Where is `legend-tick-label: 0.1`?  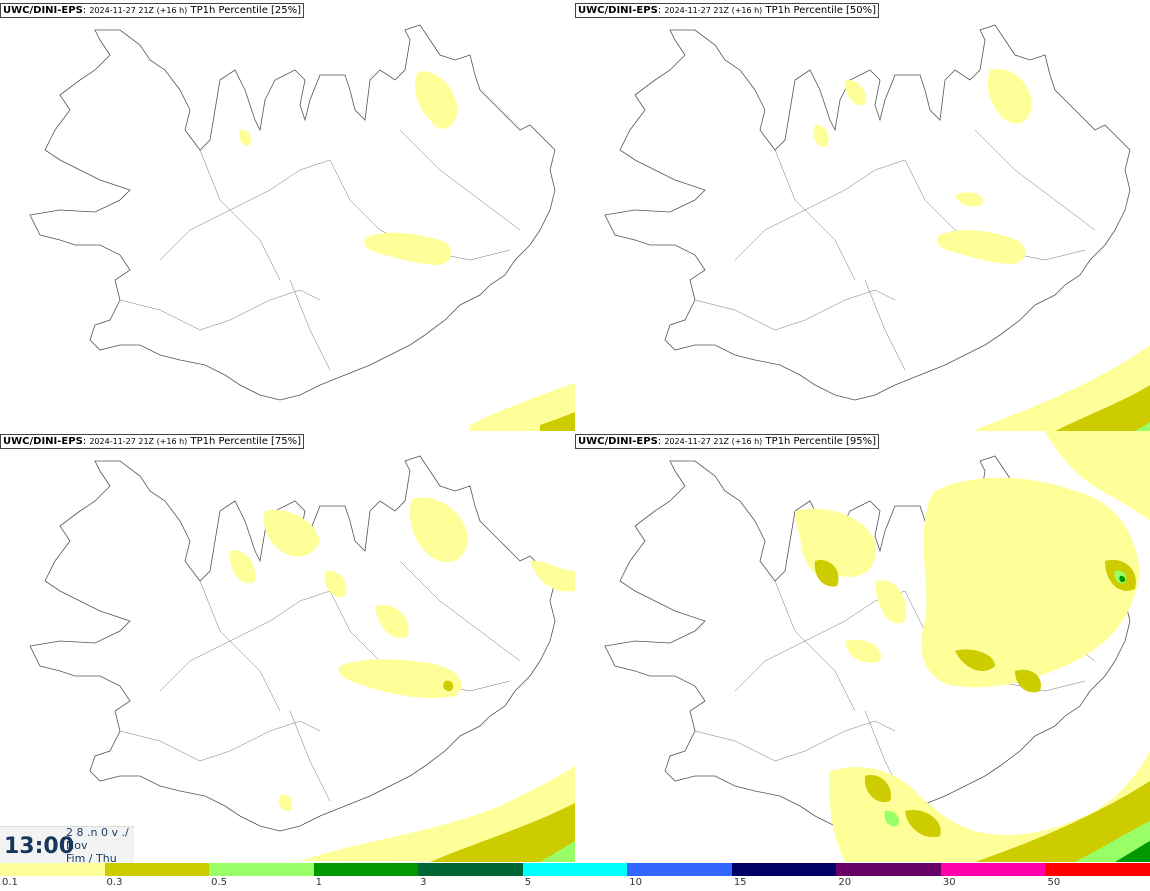 legend-tick-label: 0.1 is located at coordinates (10, 882).